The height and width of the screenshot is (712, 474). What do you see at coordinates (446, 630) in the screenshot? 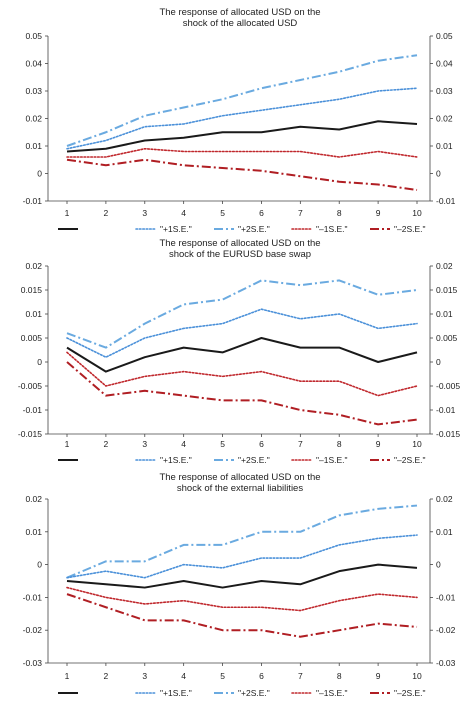
I see `y-tick-label-right: -0.02` at bounding box center [446, 630].